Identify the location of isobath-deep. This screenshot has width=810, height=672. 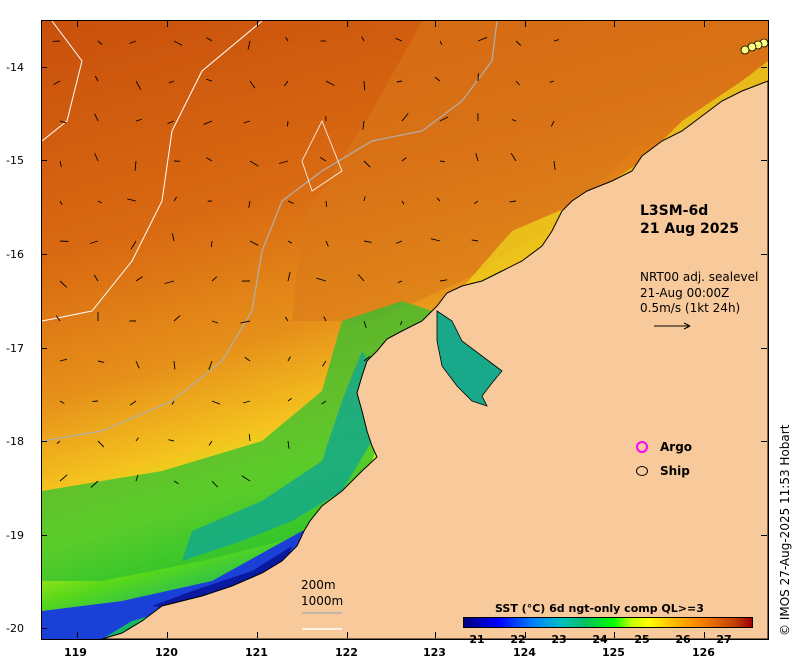
(62, 81).